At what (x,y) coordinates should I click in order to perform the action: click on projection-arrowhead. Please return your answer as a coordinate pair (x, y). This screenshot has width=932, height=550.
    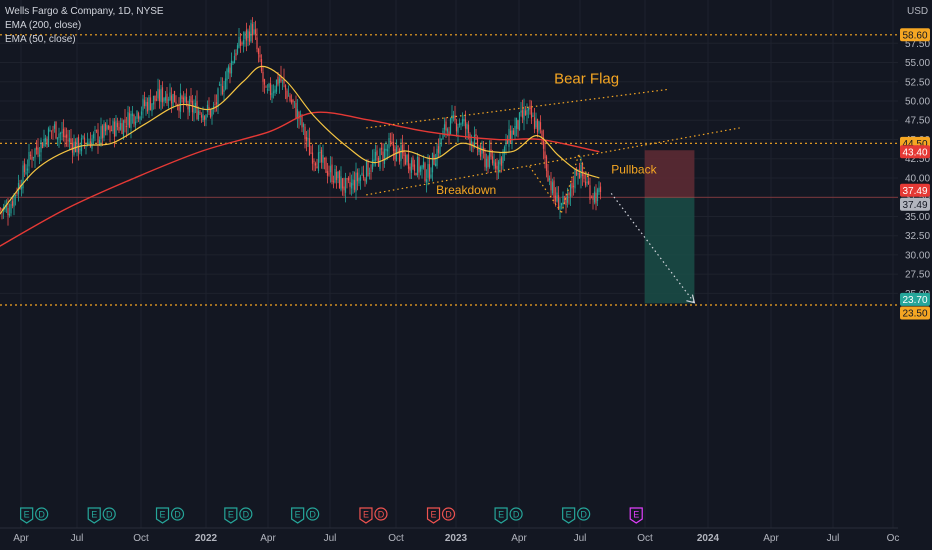
    Looking at the image, I should click on (691, 299).